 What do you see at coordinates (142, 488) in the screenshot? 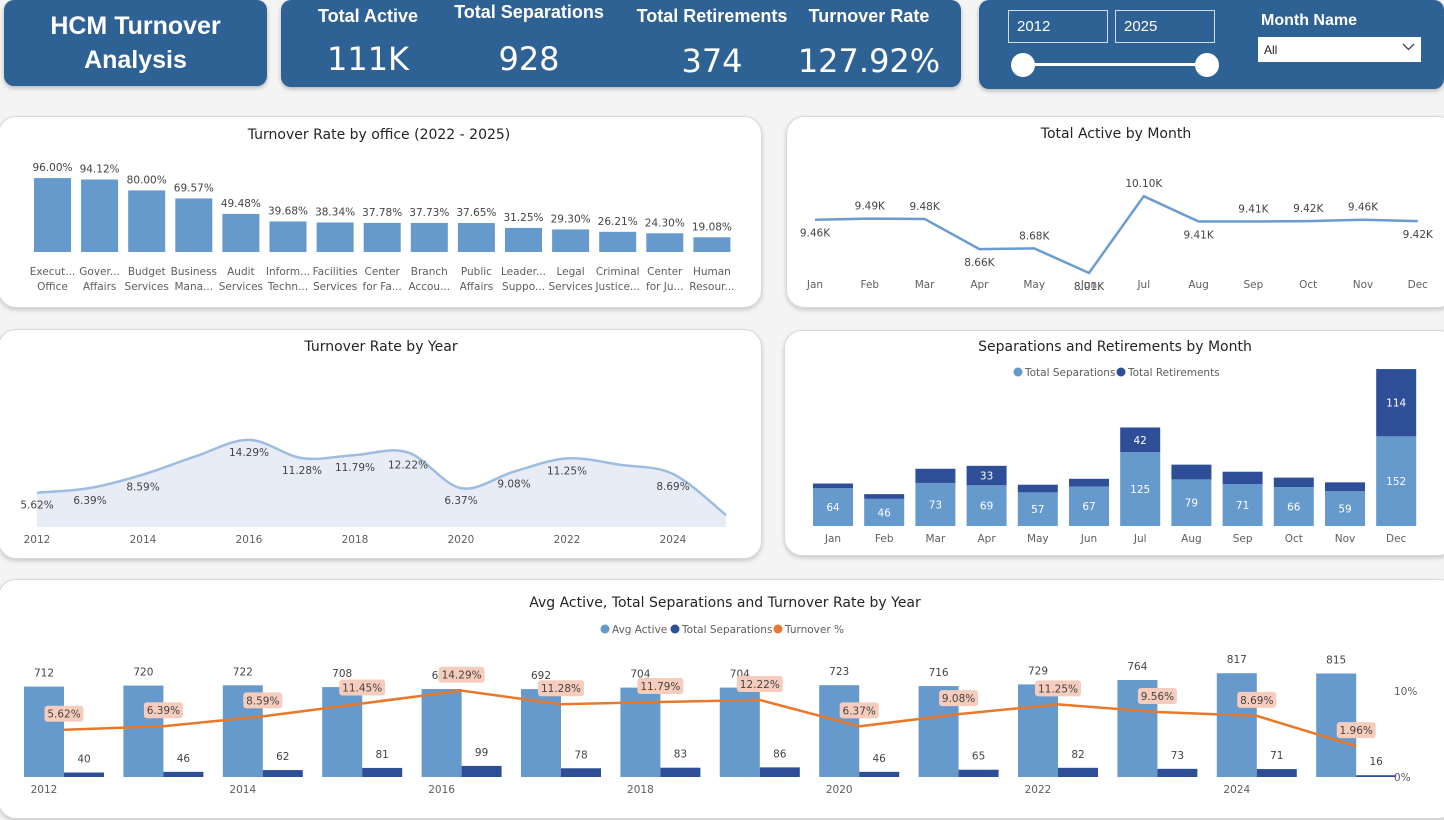
I see `rate-point-label: 8.59%` at bounding box center [142, 488].